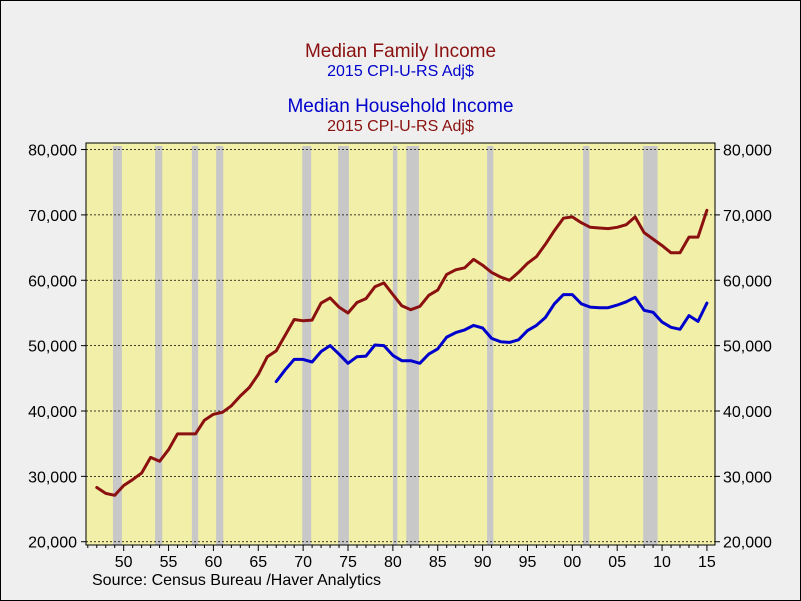 This screenshot has height=601, width=801. What do you see at coordinates (747, 477) in the screenshot?
I see `y-tick-label-right: 30,000` at bounding box center [747, 477].